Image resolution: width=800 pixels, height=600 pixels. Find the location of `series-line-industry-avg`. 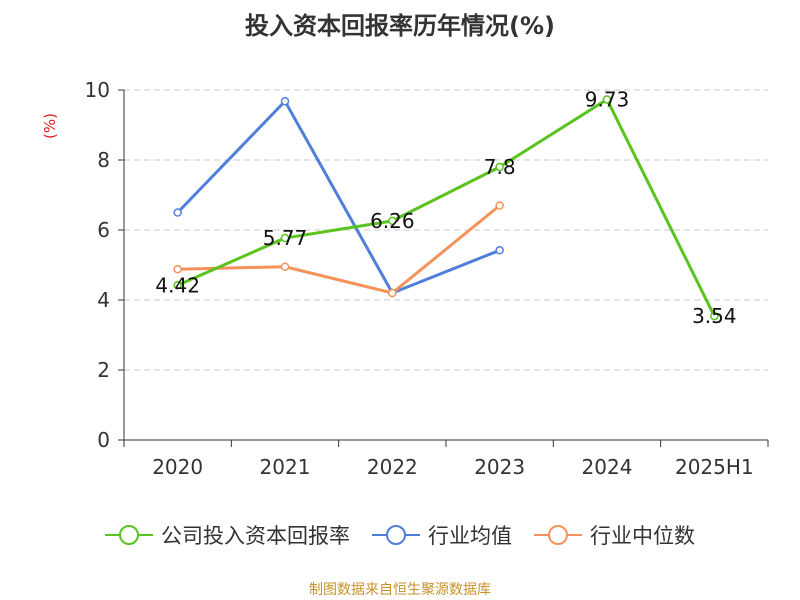

series-line-industry-avg is located at coordinates (338, 197).